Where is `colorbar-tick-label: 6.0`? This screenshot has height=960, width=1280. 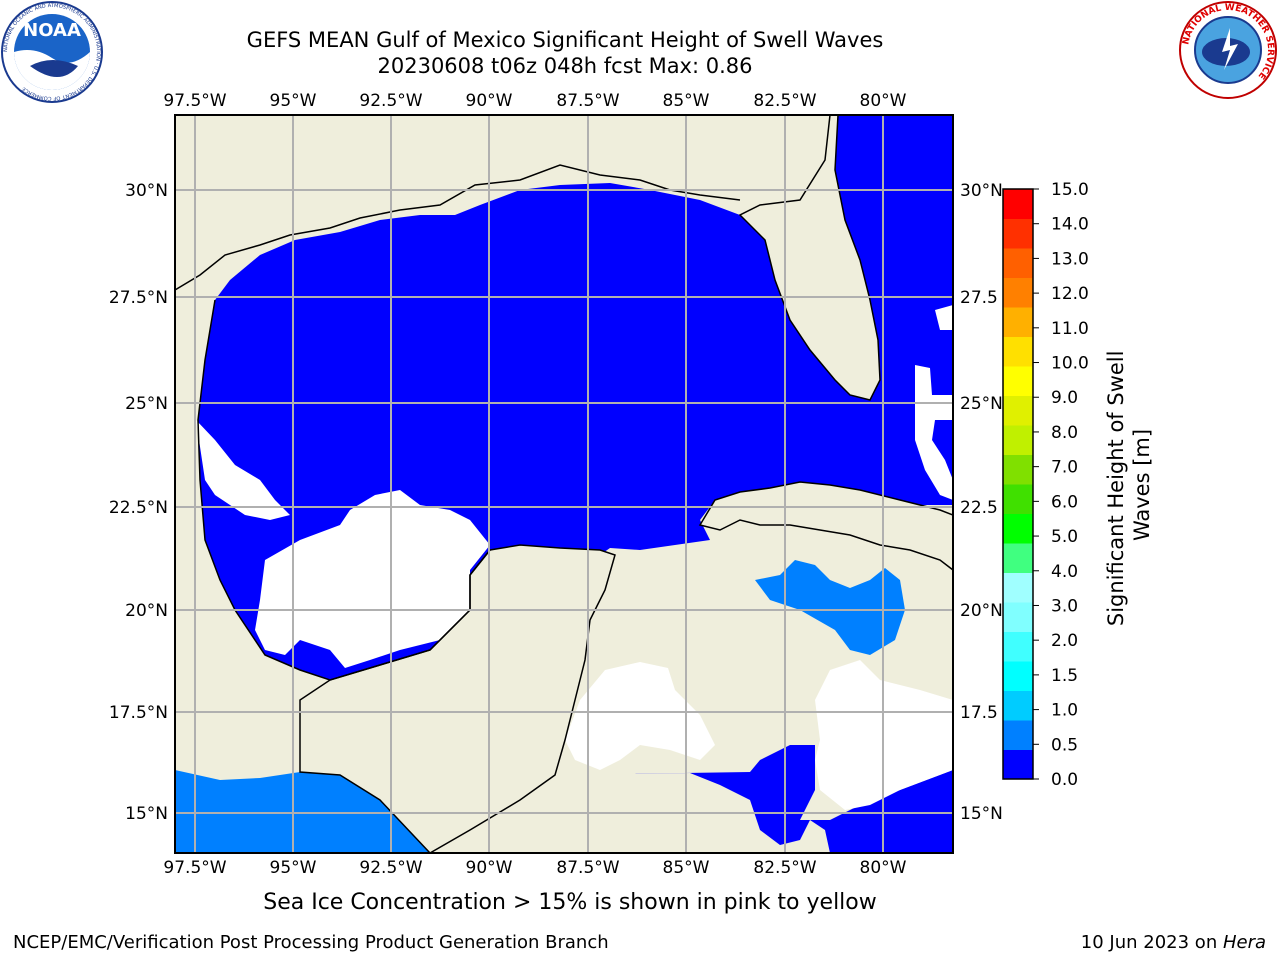 colorbar-tick-label: 6.0 is located at coordinates (1064, 502).